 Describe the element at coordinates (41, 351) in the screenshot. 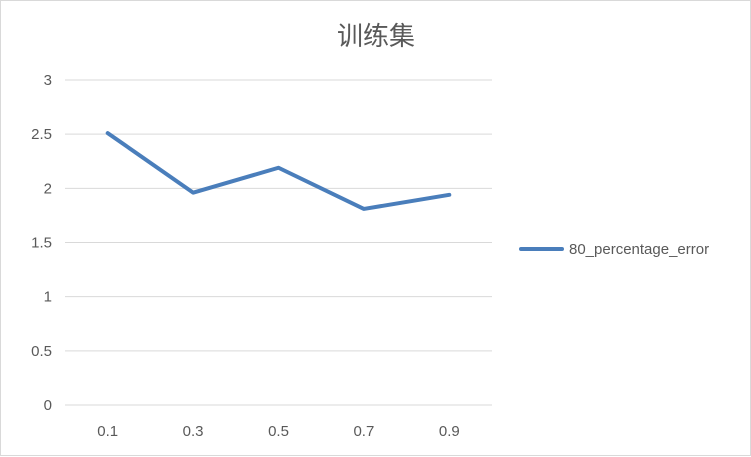

I see `y-tick-label: 0.5` at that location.